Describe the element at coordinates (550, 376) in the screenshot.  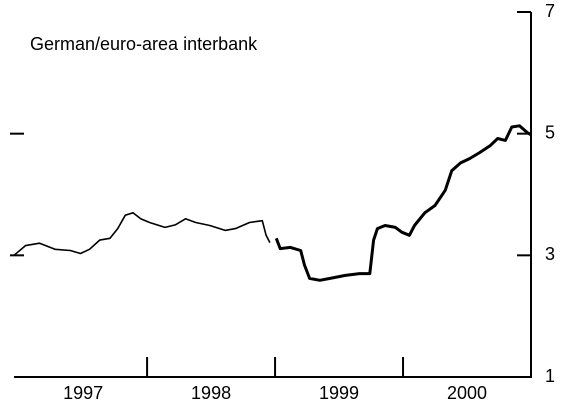
I see `y-tick-label: 1` at that location.